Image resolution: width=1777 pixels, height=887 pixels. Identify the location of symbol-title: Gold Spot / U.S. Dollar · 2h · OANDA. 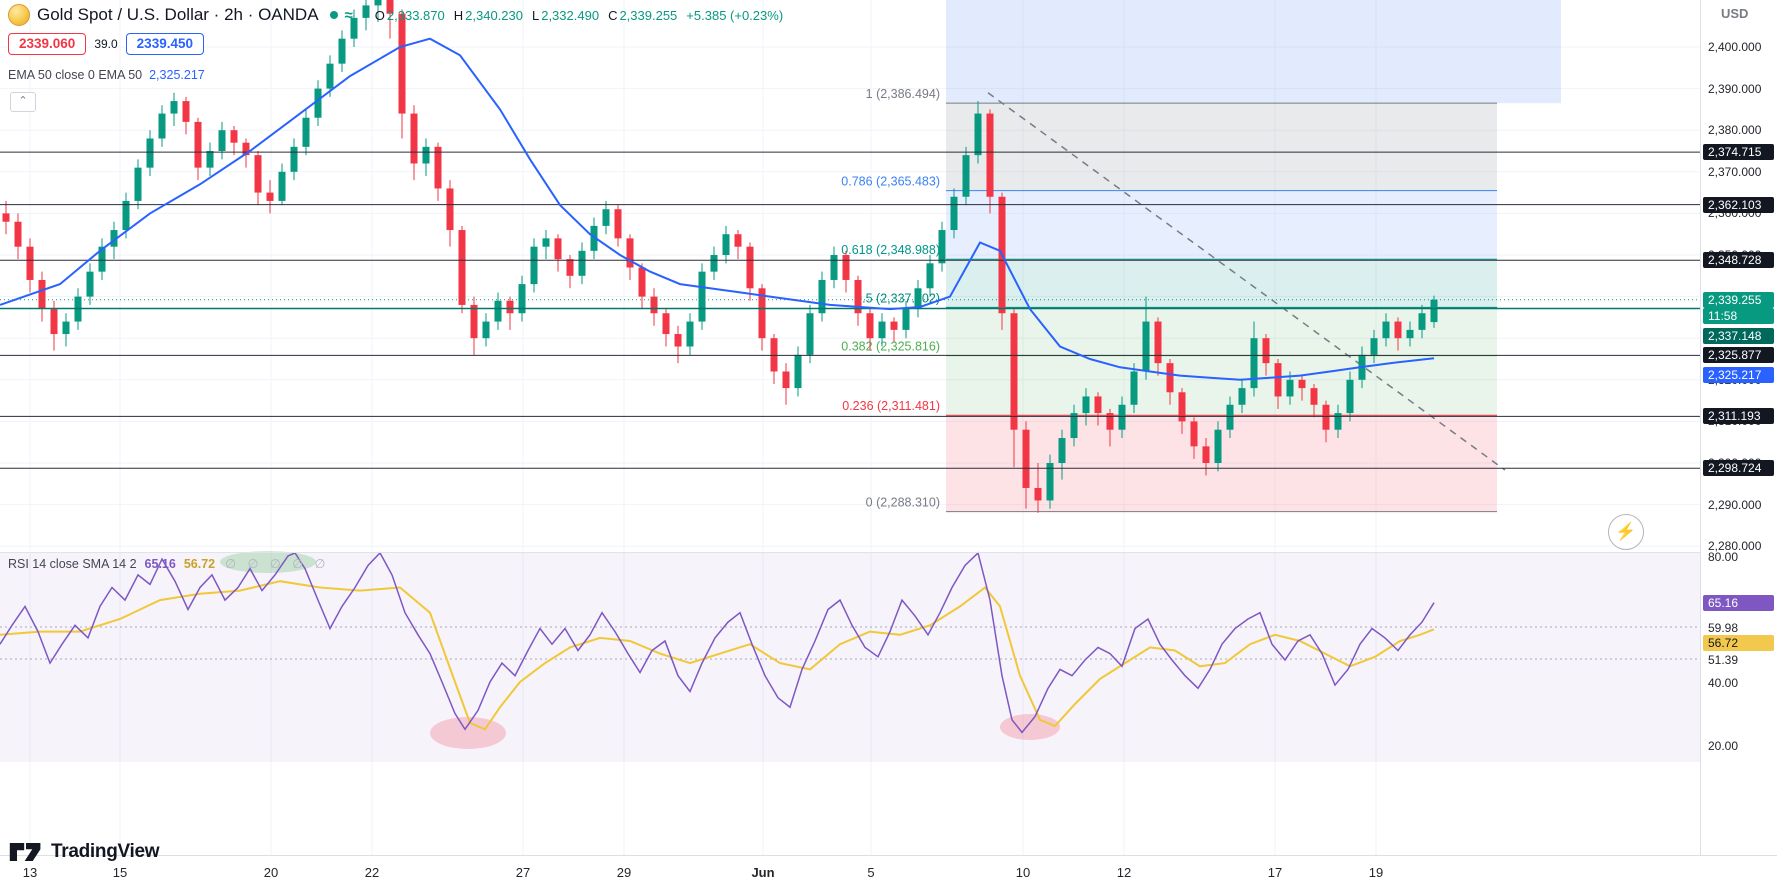
(178, 14).